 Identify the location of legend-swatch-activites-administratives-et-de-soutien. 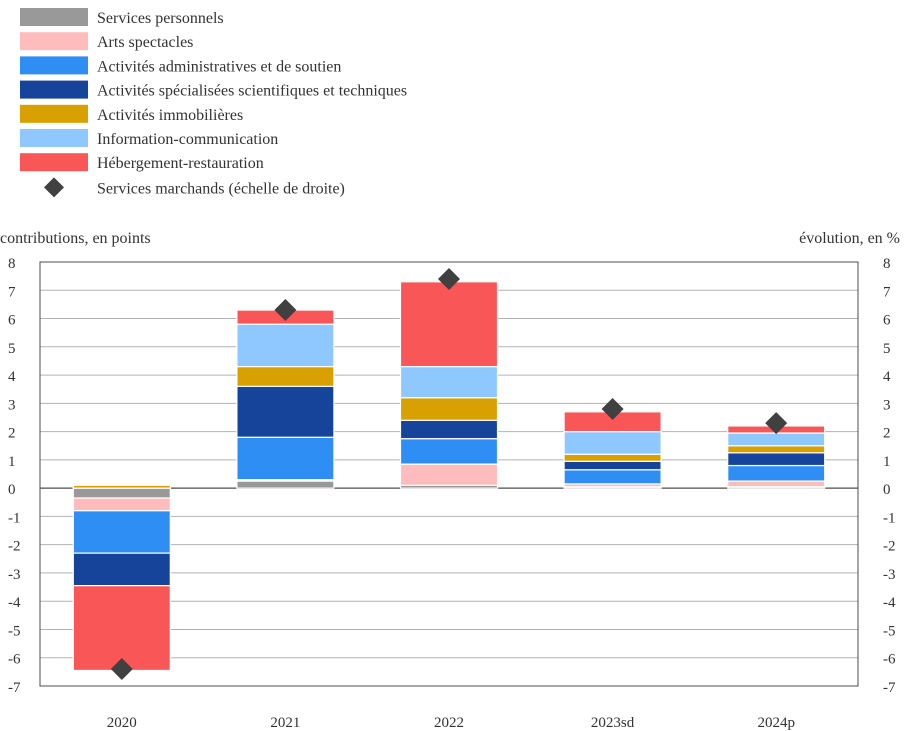
(54, 65).